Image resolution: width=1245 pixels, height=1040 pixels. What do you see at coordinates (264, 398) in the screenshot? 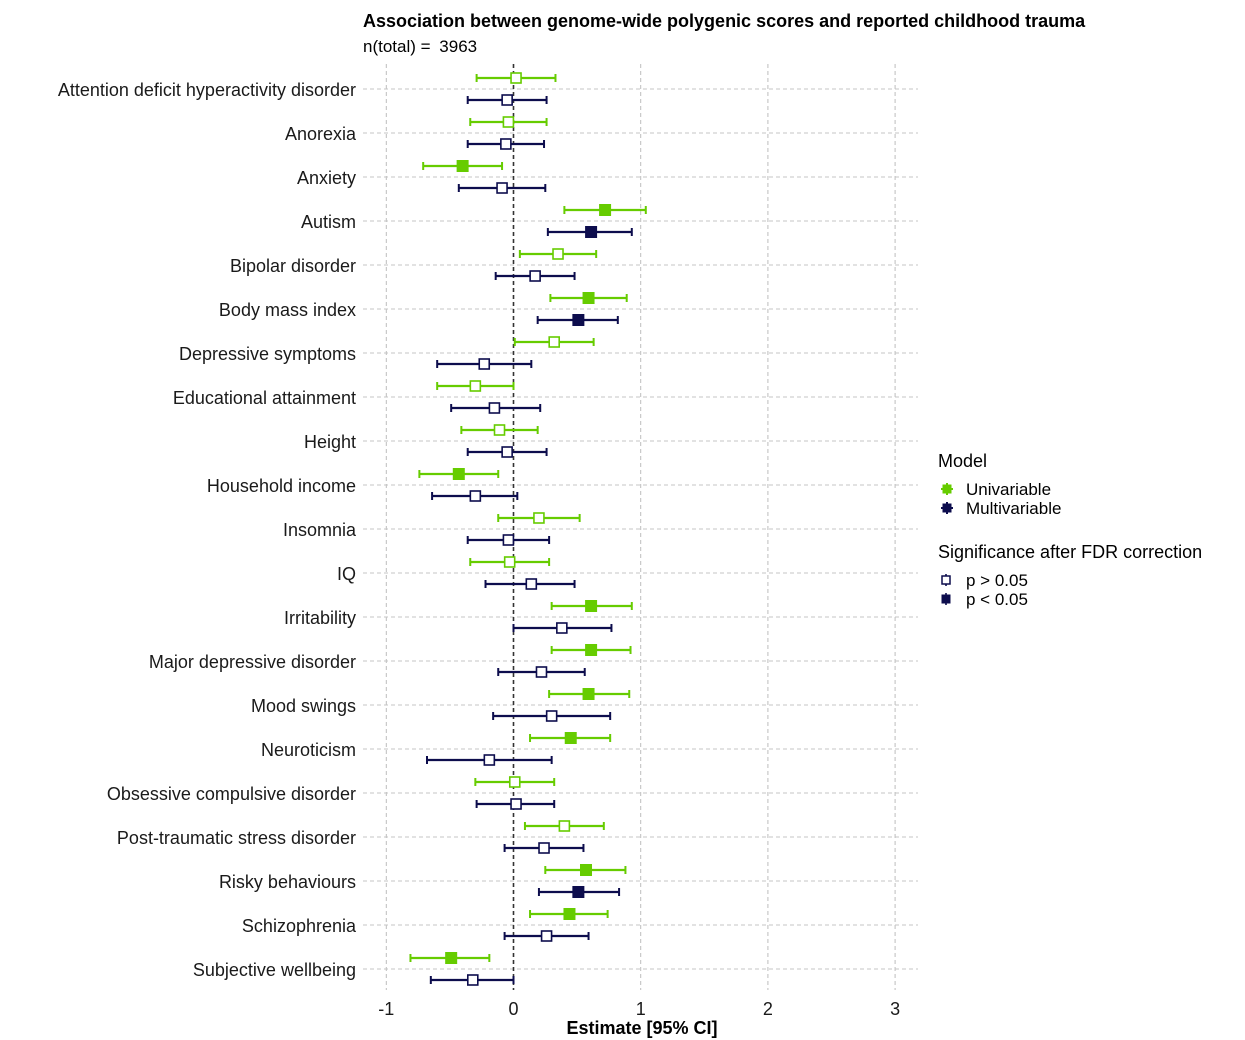
I see `category-label: Educational attainment` at bounding box center [264, 398].